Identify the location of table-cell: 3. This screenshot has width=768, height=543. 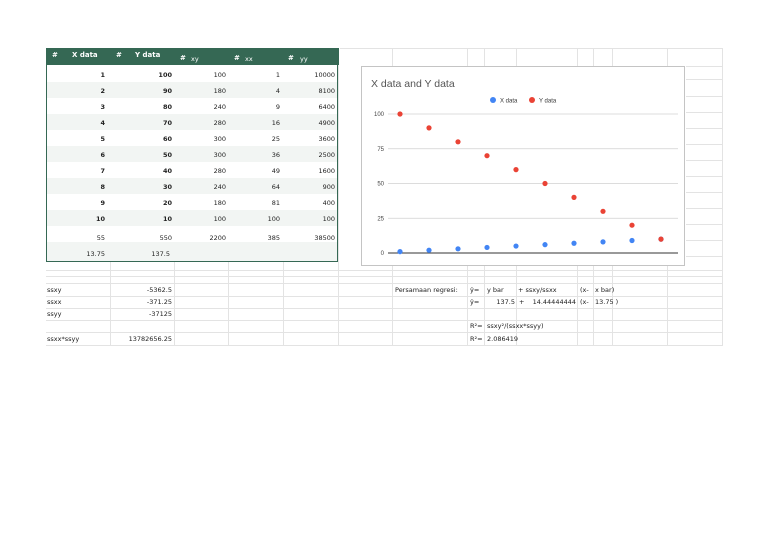
(102, 107).